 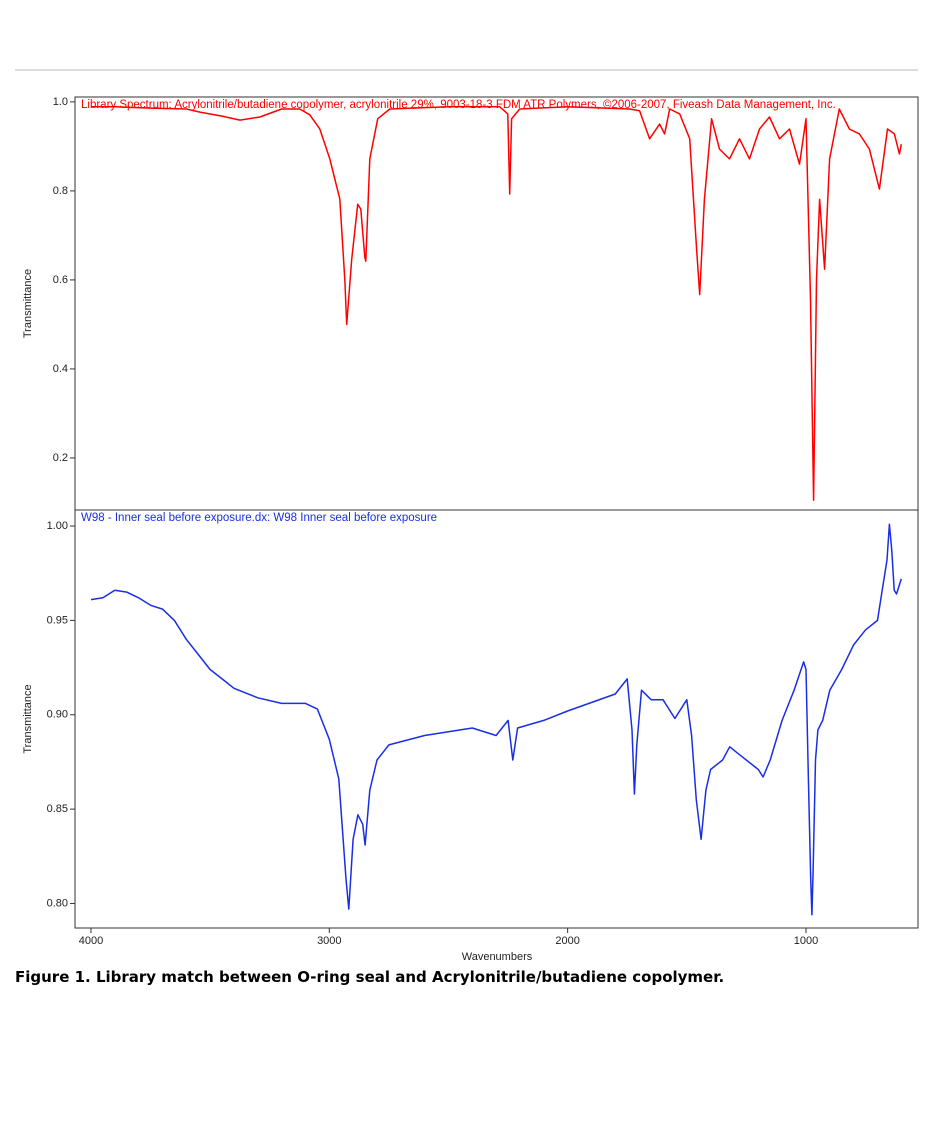 I want to click on y-tick-label: 0.6, so click(x=60, y=280).